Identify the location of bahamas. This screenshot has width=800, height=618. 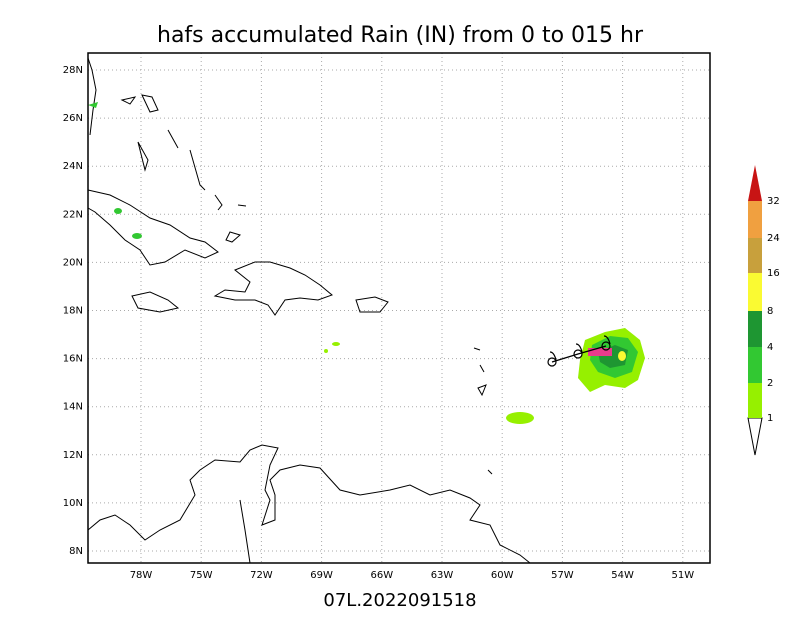
(183, 168).